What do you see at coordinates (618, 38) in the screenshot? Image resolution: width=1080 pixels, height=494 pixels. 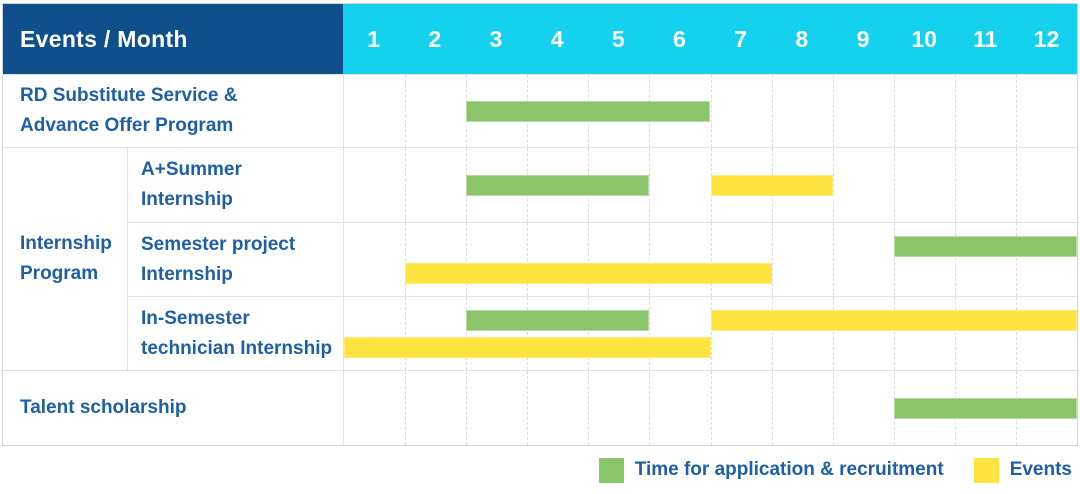 I see `month-header-5: 5` at bounding box center [618, 38].